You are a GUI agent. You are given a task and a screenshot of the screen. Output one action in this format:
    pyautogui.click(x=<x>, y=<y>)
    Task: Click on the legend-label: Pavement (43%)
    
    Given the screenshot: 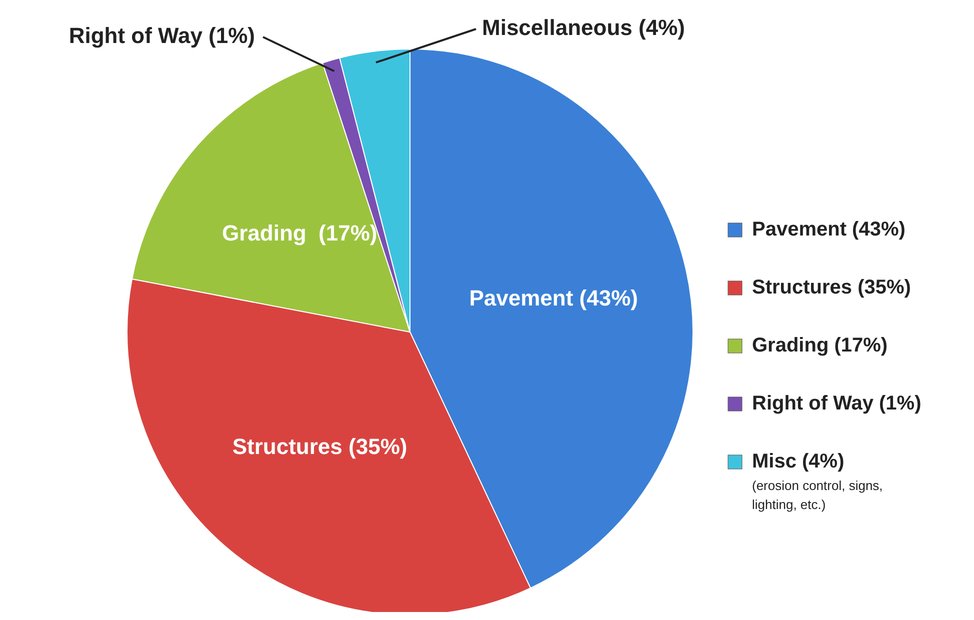 What is the action you would take?
    pyautogui.click(x=829, y=229)
    